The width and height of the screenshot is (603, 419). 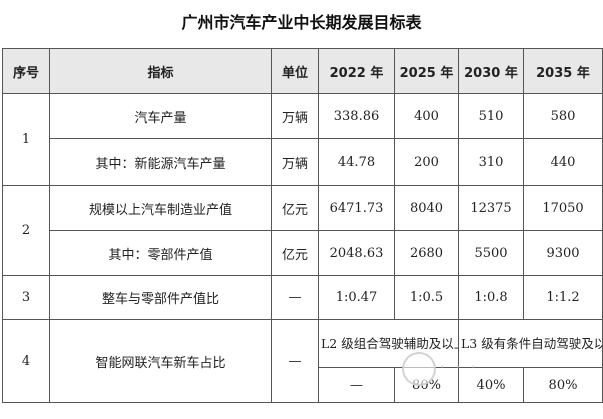 I want to click on value-2022: 1:0.47, so click(x=356, y=297).